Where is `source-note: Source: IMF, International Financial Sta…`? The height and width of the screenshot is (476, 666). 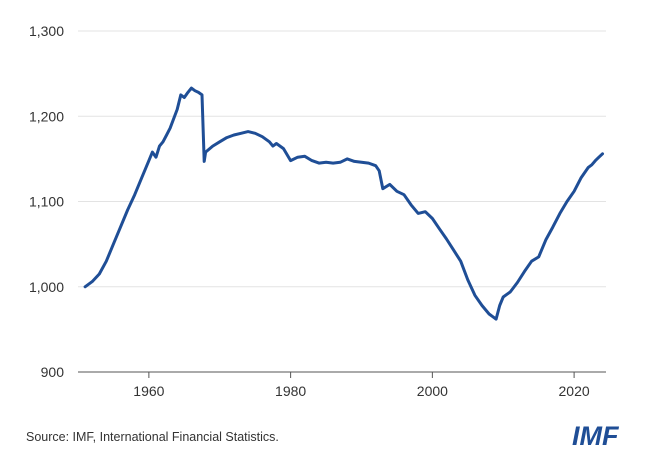 source-note: Source: IMF, International Financial Sta… is located at coordinates (152, 437).